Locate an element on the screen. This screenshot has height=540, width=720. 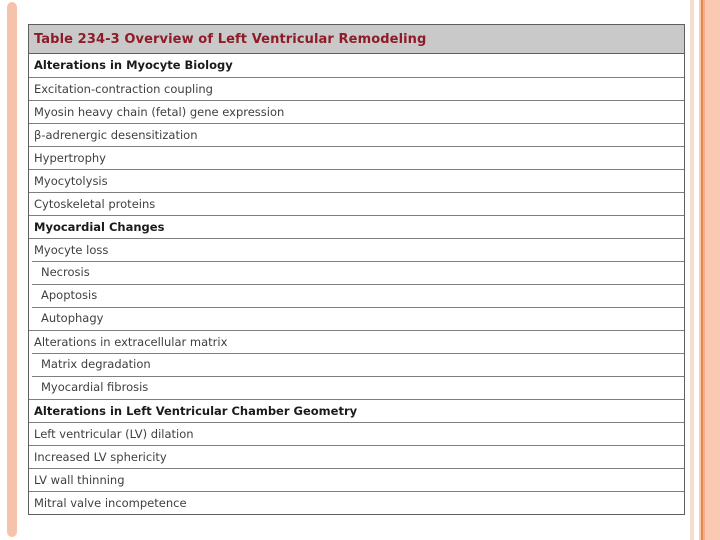
table-row: Apoptosis is located at coordinates (356, 295).